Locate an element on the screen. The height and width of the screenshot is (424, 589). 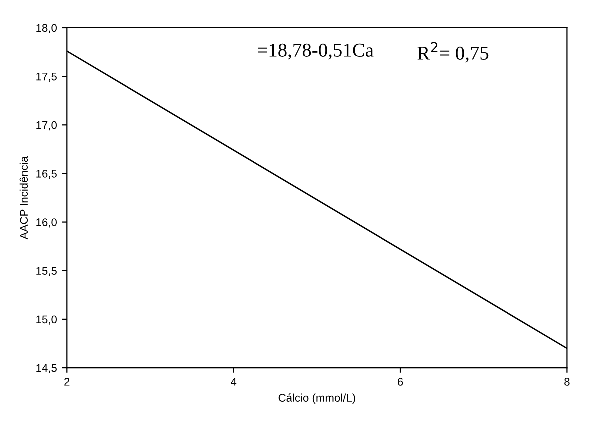
y-tick-label: 15,0 is located at coordinates (46, 320).